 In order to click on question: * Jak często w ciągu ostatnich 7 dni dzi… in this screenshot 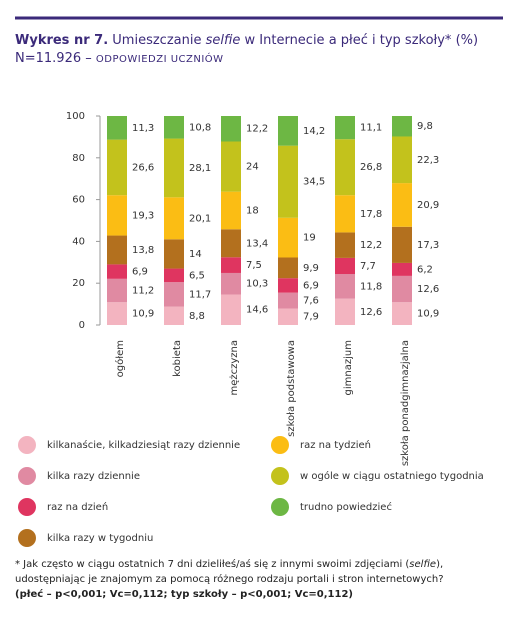, I will do `click(259, 572)`.